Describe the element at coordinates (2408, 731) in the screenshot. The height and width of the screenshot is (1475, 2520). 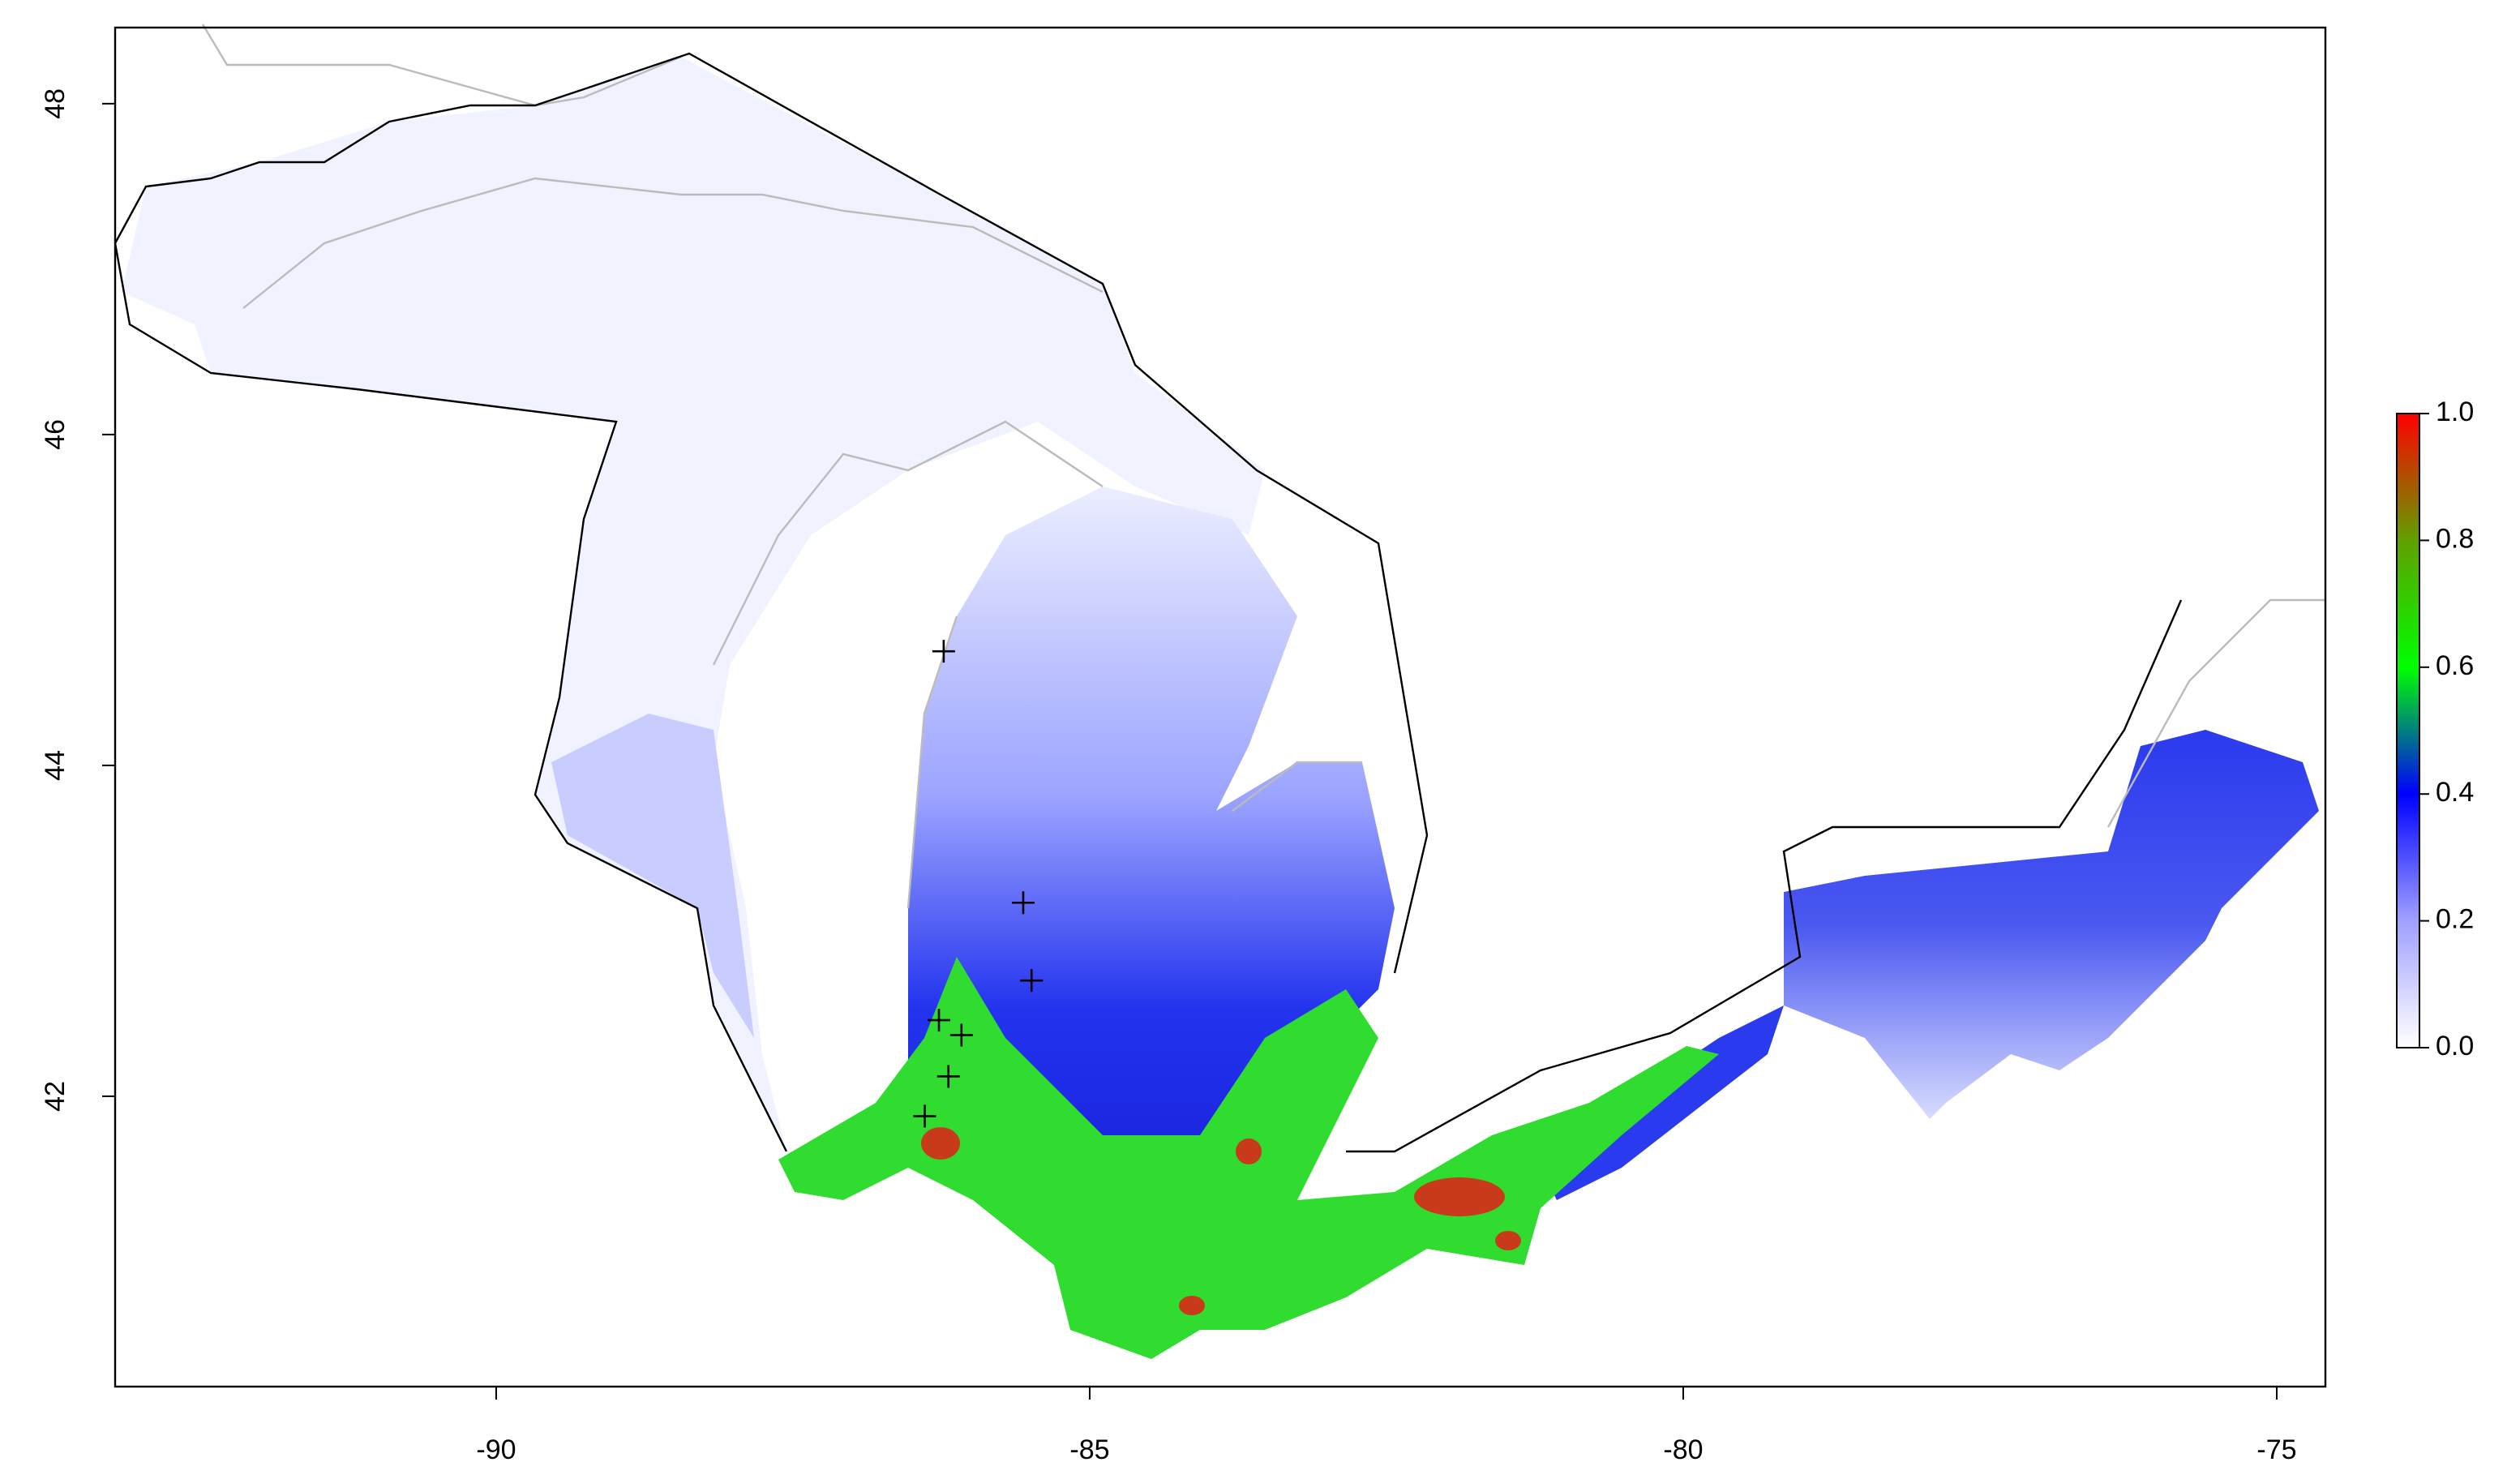
I see `colorbar` at that location.